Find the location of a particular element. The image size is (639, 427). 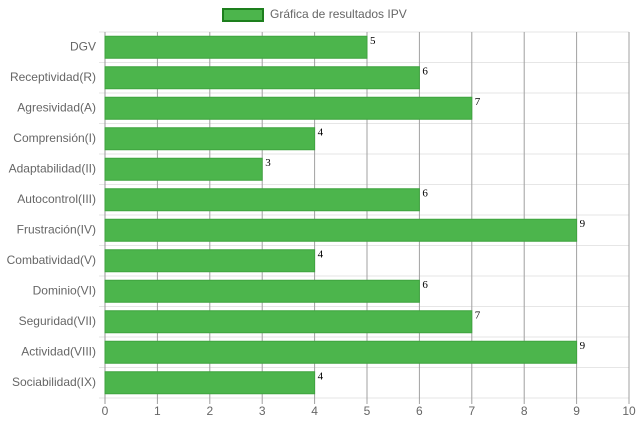

y-tick-label: Autocontrol(III) is located at coordinates (56, 199).